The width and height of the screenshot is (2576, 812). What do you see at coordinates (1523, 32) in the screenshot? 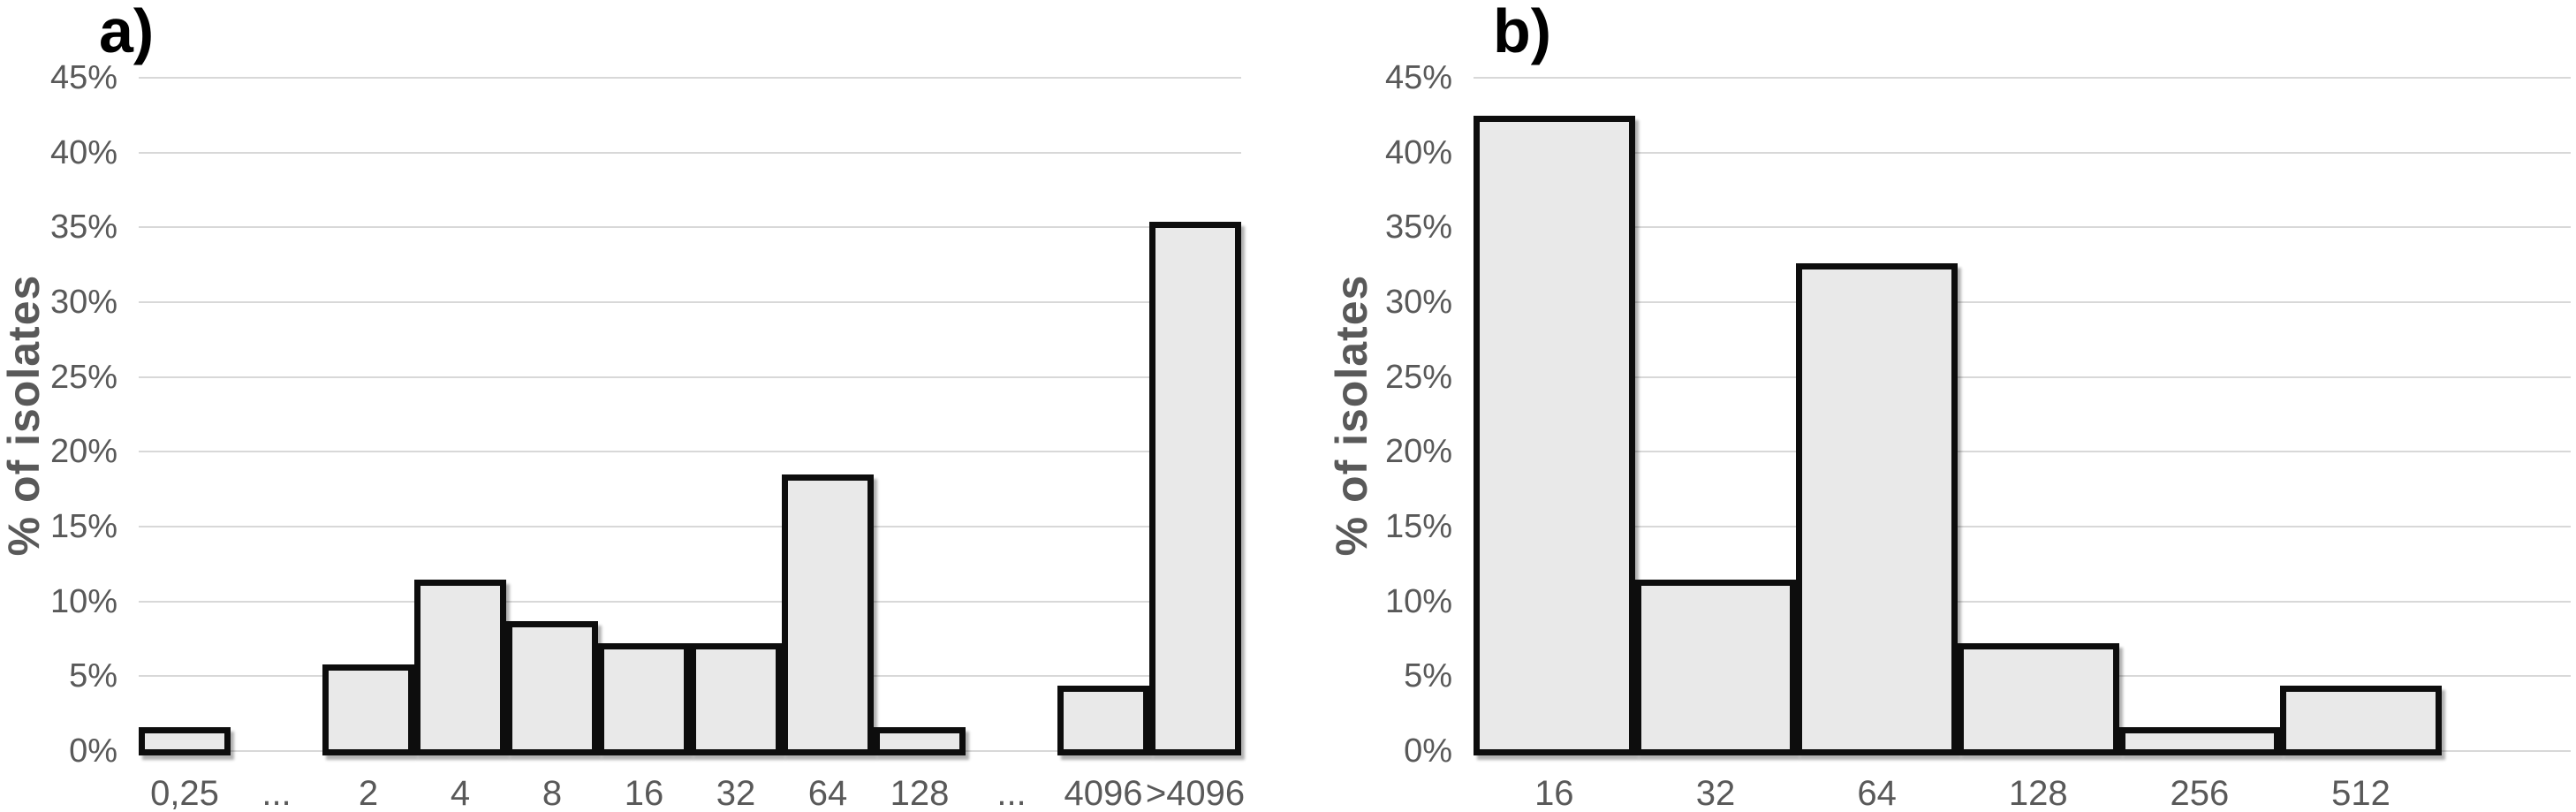
I see `panel-label-b: b)` at bounding box center [1523, 32].